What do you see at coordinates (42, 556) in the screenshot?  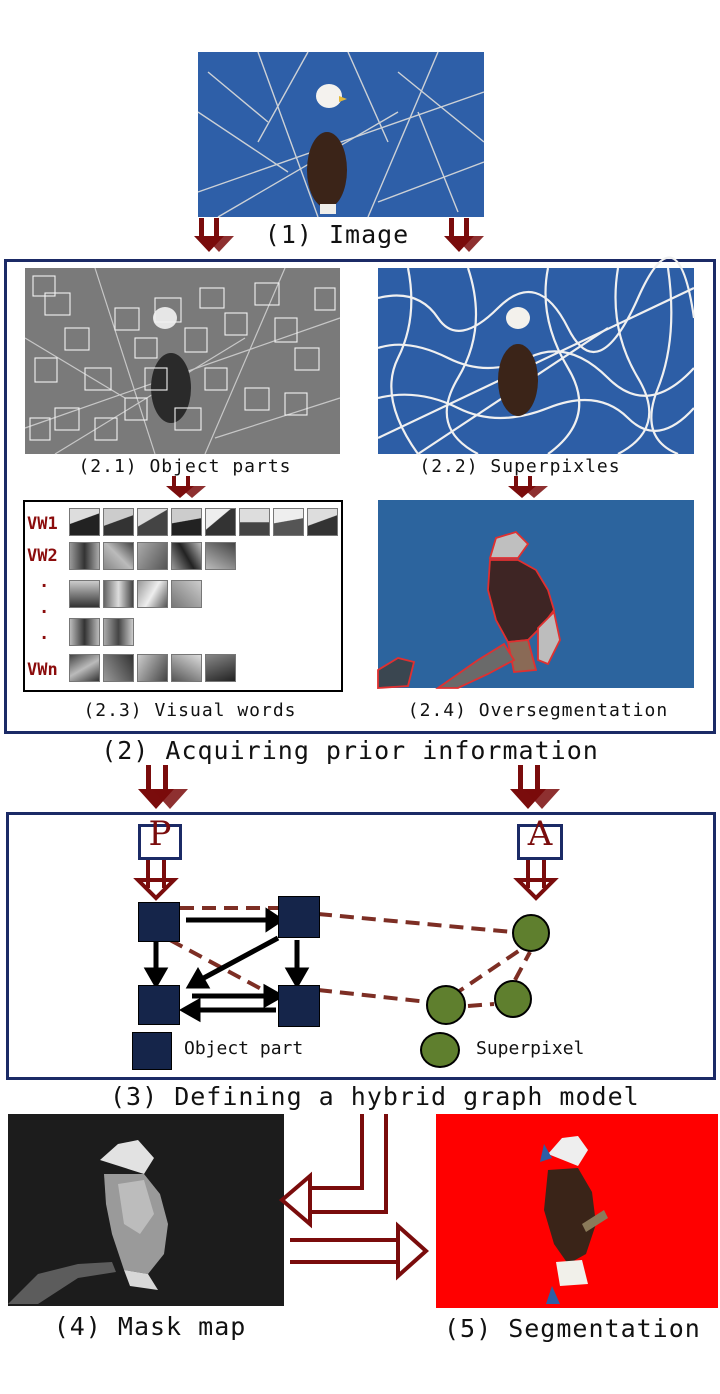 I see `visual-word-label: VW2` at bounding box center [42, 556].